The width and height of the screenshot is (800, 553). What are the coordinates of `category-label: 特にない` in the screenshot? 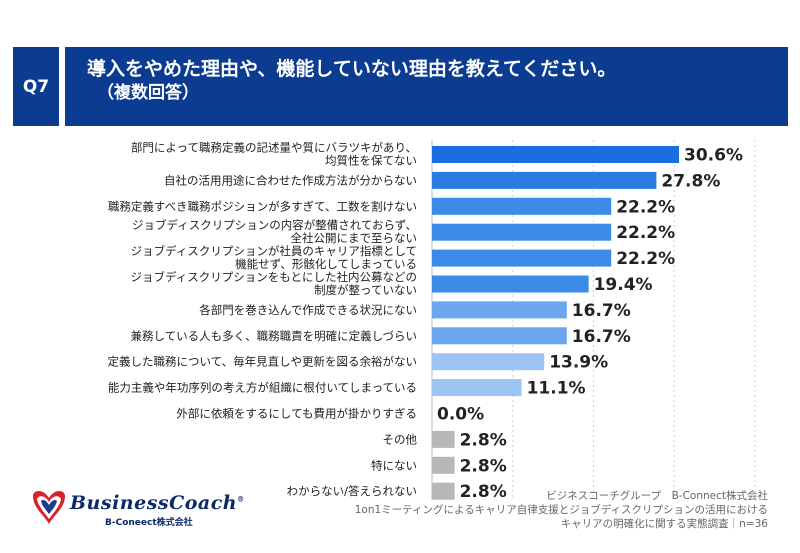 It's located at (394, 465).